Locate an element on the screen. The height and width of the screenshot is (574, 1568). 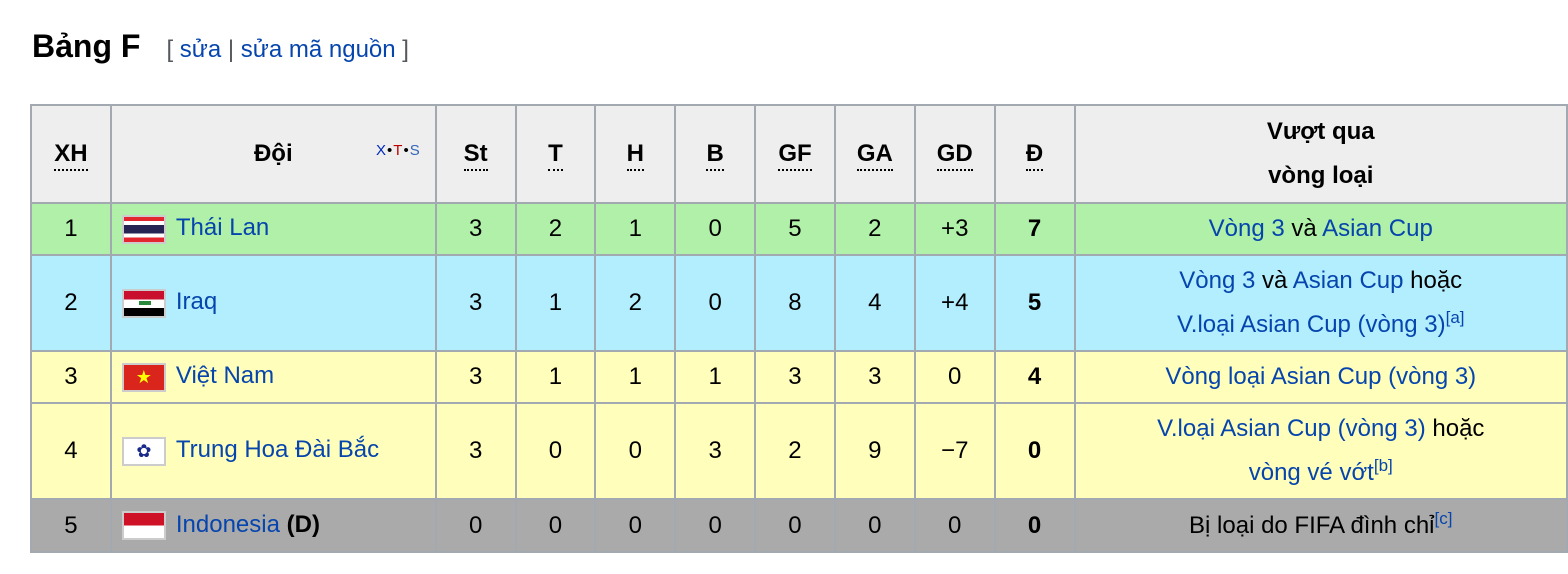
team-cell: ✿ Trung Hoa Đài Bắc is located at coordinates (273, 451).